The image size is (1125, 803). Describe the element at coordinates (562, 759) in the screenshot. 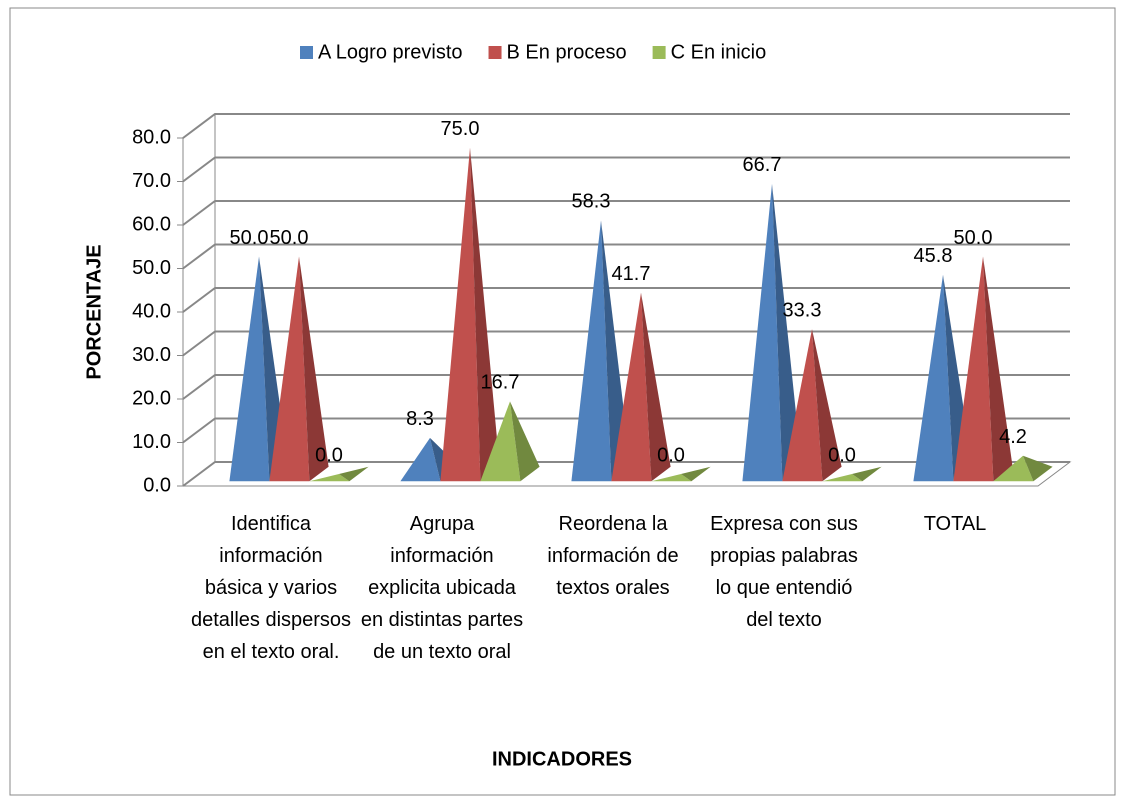

I see `x-axis-title: INDICADORES` at that location.